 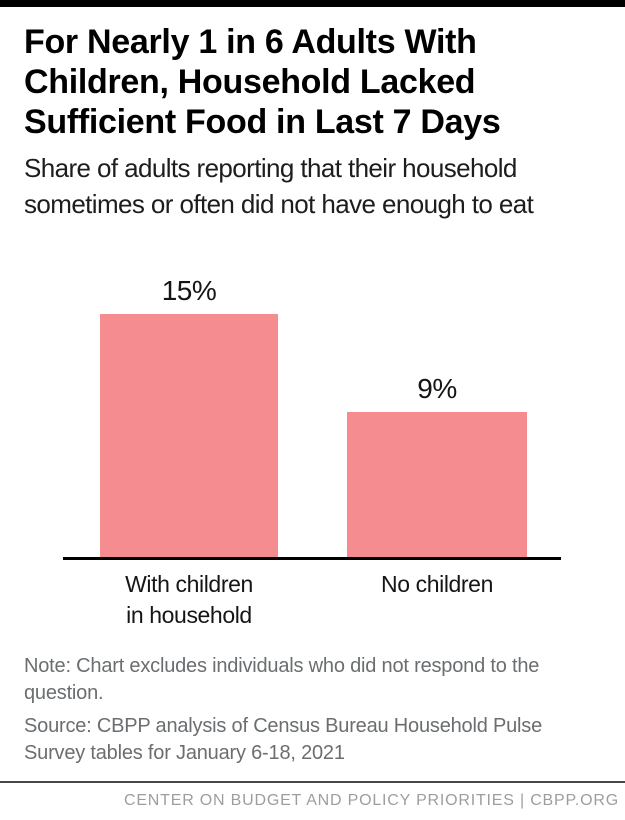 What do you see at coordinates (189, 584) in the screenshot?
I see `category-label-with-children-line-1: With children` at bounding box center [189, 584].